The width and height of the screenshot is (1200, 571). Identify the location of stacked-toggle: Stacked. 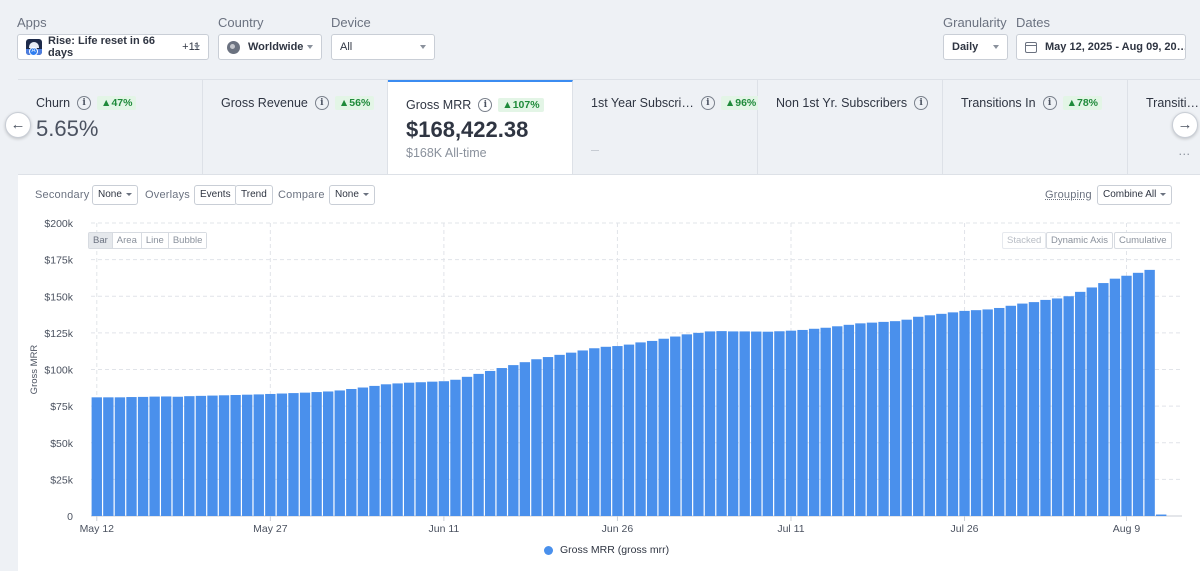
(1024, 240).